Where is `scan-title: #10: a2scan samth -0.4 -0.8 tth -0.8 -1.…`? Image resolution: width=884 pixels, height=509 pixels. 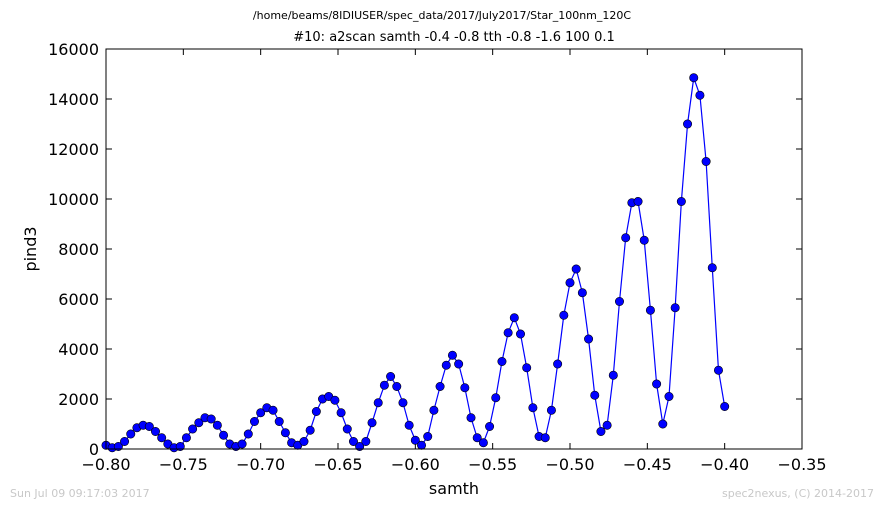 scan-title: #10: a2scan samth -0.4 -0.8 tth -0.8 -1.… is located at coordinates (454, 37).